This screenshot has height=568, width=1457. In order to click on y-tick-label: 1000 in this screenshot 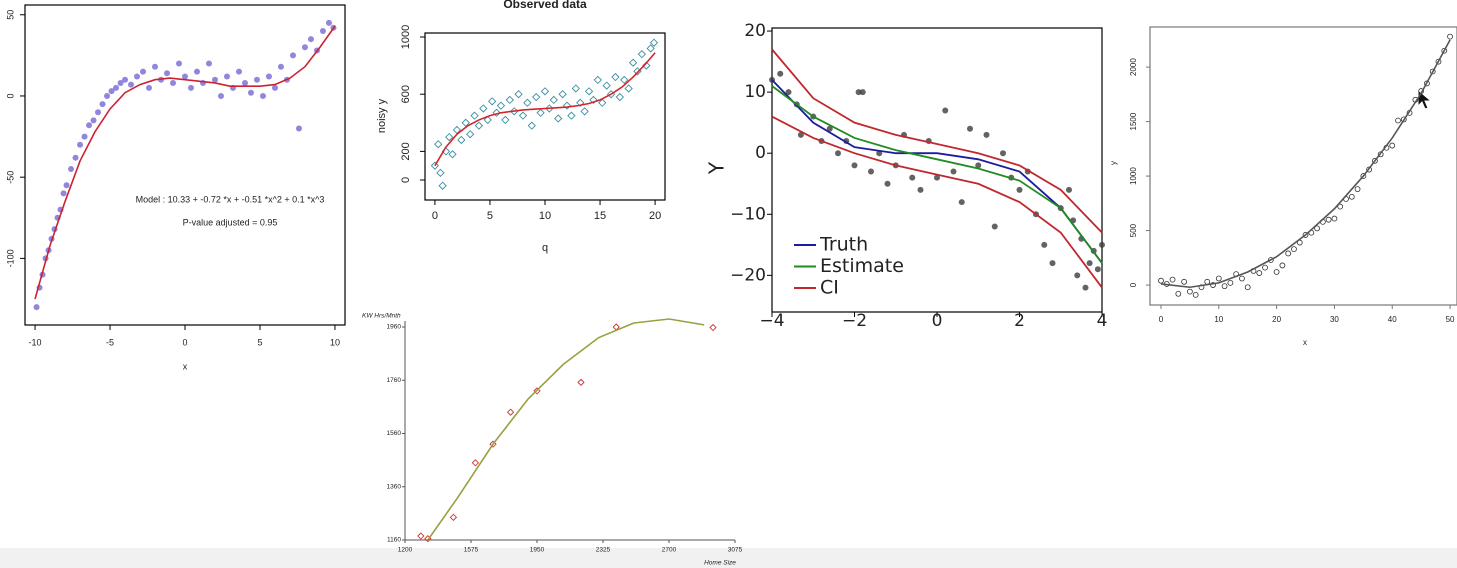, I will do `click(1133, 176)`.